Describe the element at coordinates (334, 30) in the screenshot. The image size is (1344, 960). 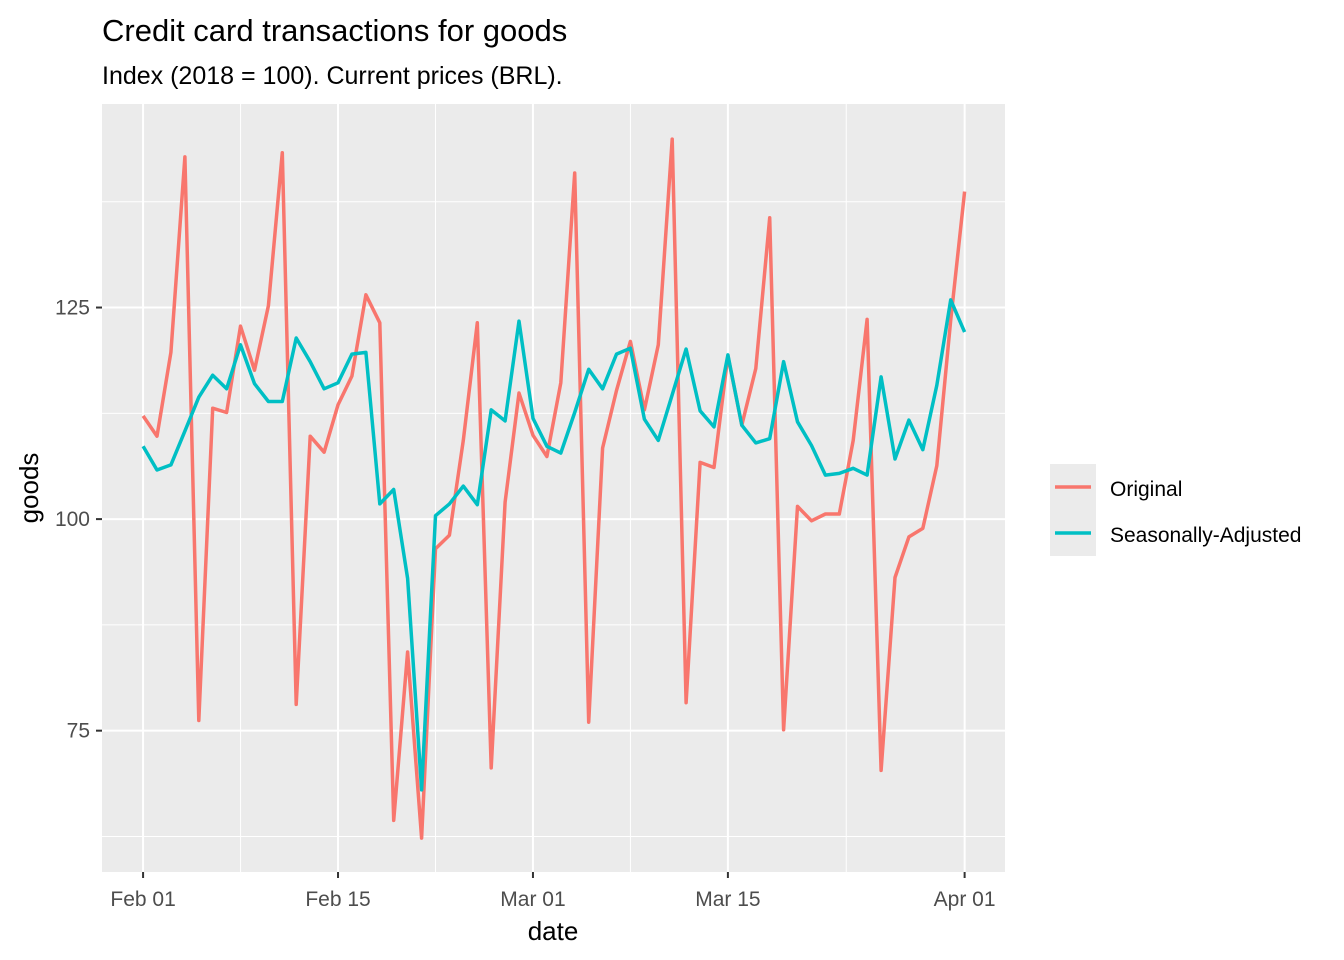
I see `chart-title: Credit card transactions for goods` at that location.